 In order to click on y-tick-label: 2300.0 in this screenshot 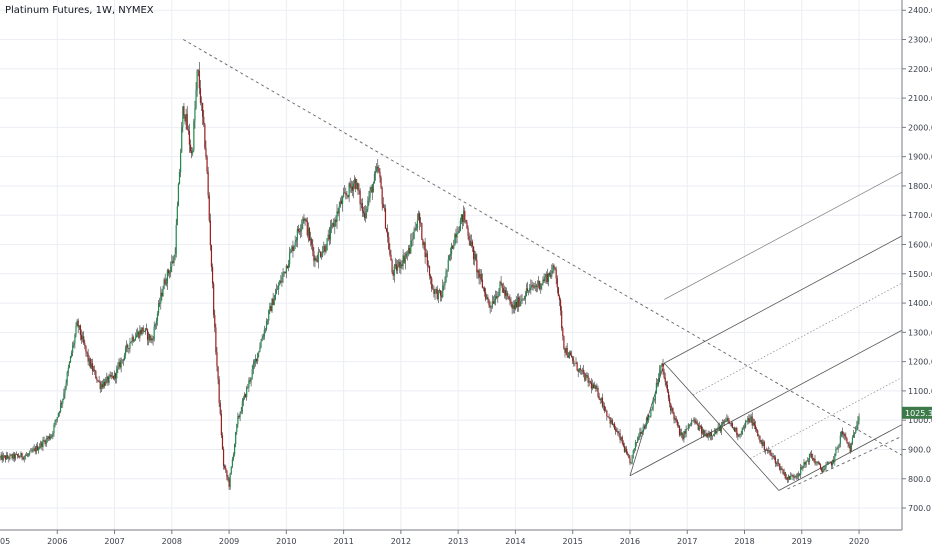, I will do `click(920, 40)`.